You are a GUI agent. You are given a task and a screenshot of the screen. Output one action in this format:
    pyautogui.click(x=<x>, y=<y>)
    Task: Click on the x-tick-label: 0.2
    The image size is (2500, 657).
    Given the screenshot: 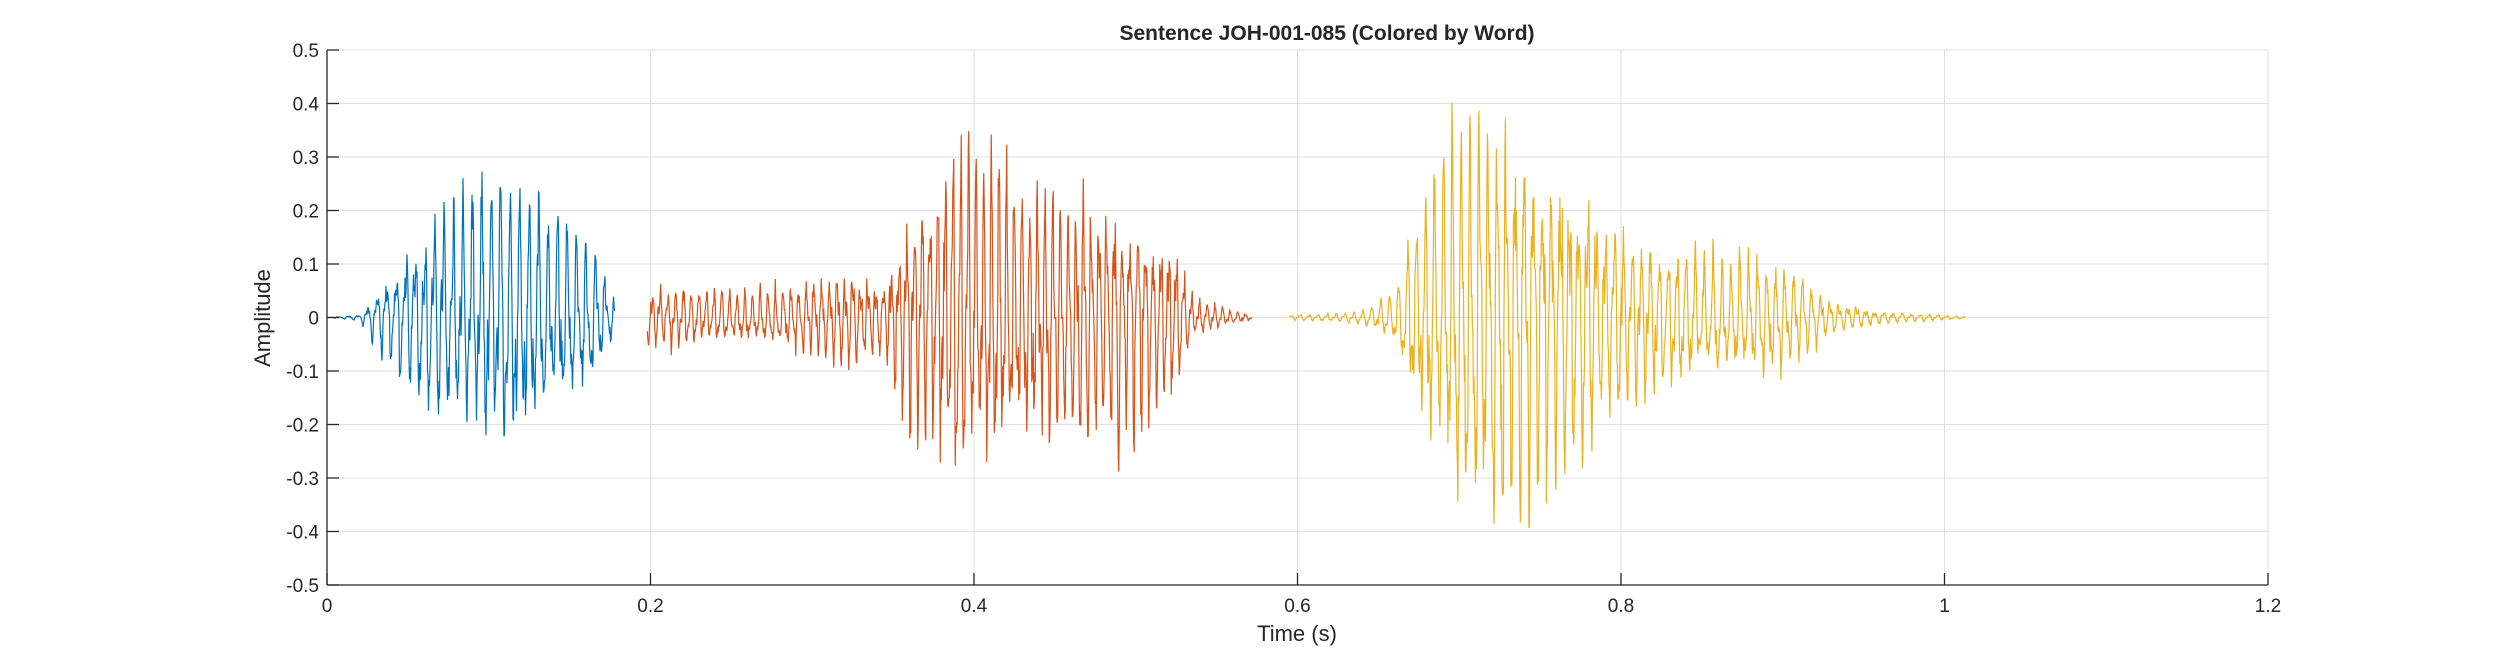 What is the action you would take?
    pyautogui.click(x=650, y=606)
    